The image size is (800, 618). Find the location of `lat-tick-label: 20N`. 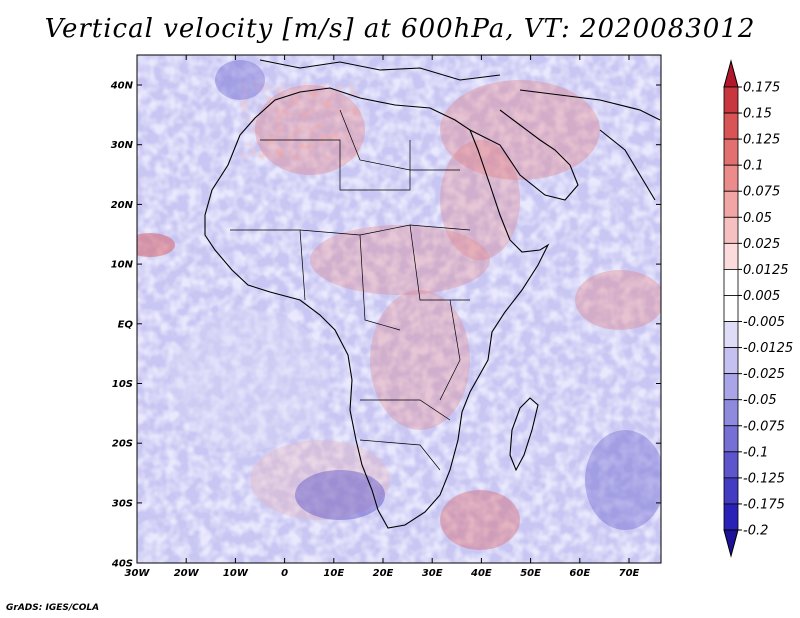

lat-tick-label: 20N is located at coordinates (122, 205).